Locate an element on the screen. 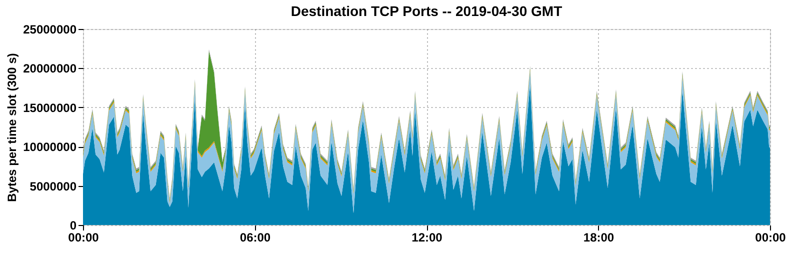  y-tick-label: 10000000 is located at coordinates (50, 147).